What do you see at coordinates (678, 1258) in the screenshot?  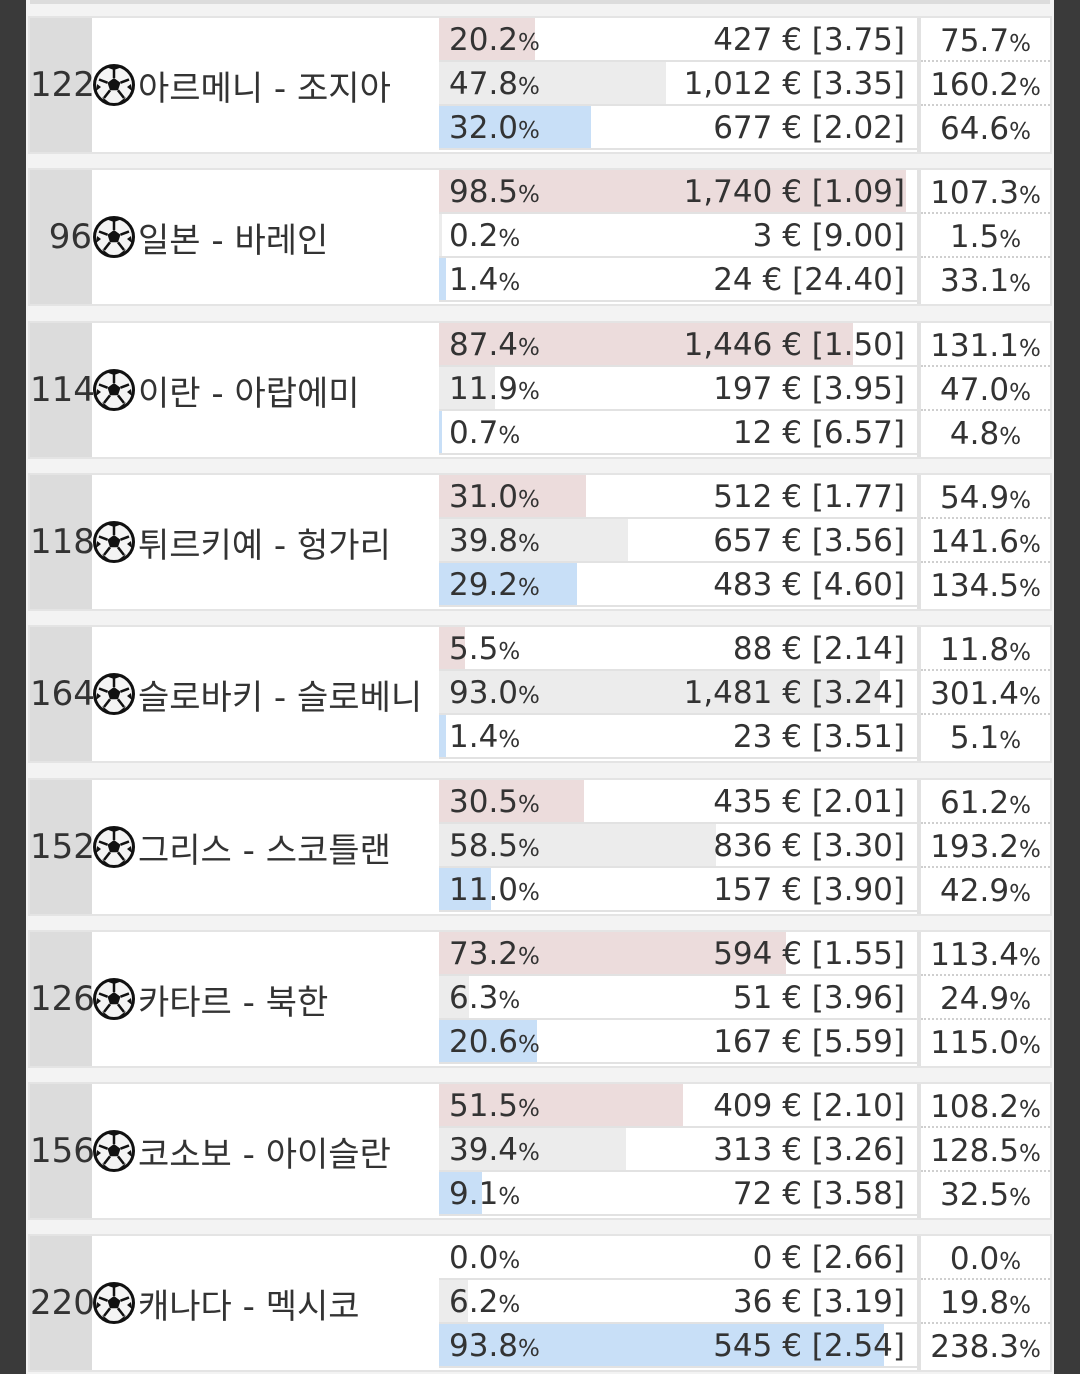 I see `bet-option-home: 0.0% 0 € [2.66]` at bounding box center [678, 1258].